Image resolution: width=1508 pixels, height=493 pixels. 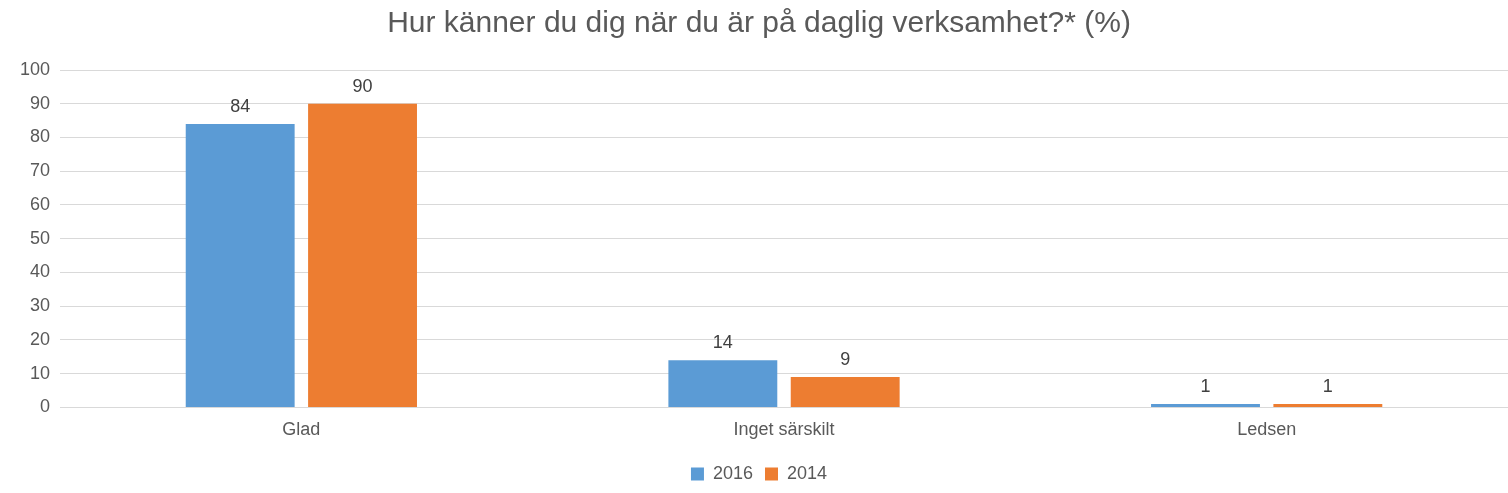 I want to click on y-tick-label: 40, so click(x=40, y=271).